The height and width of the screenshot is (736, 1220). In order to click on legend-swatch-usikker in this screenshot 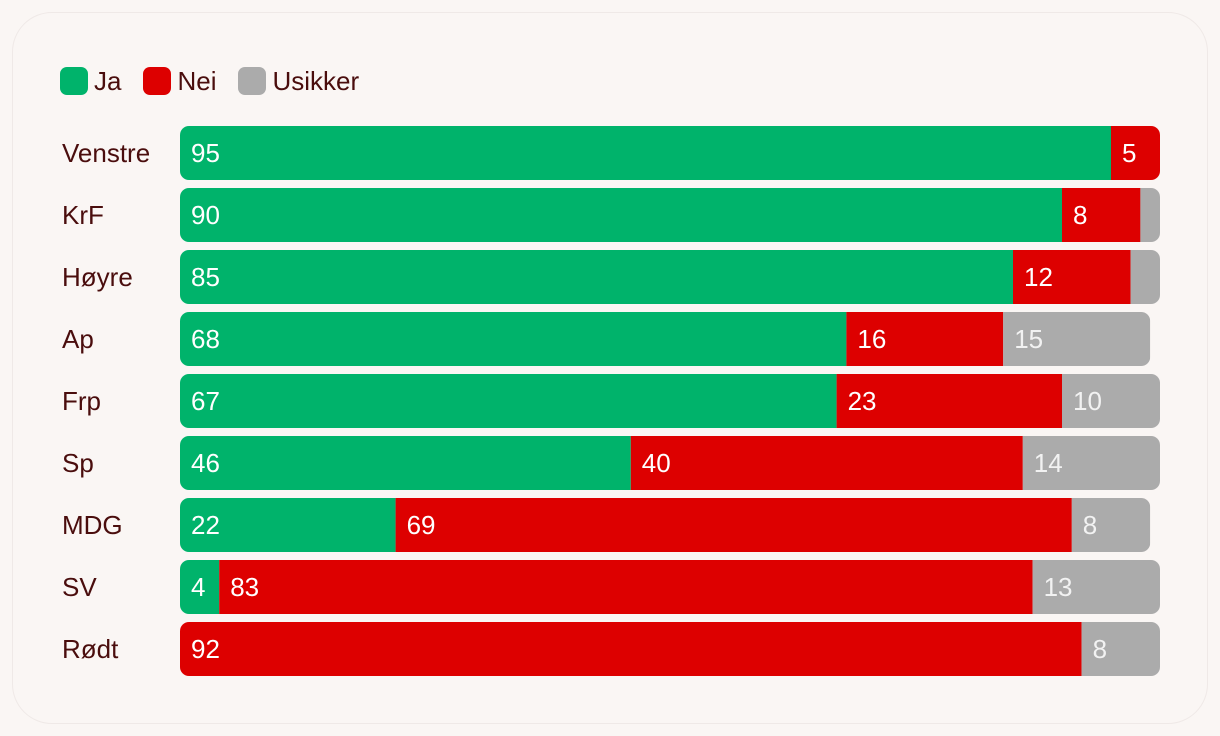, I will do `click(252, 81)`.